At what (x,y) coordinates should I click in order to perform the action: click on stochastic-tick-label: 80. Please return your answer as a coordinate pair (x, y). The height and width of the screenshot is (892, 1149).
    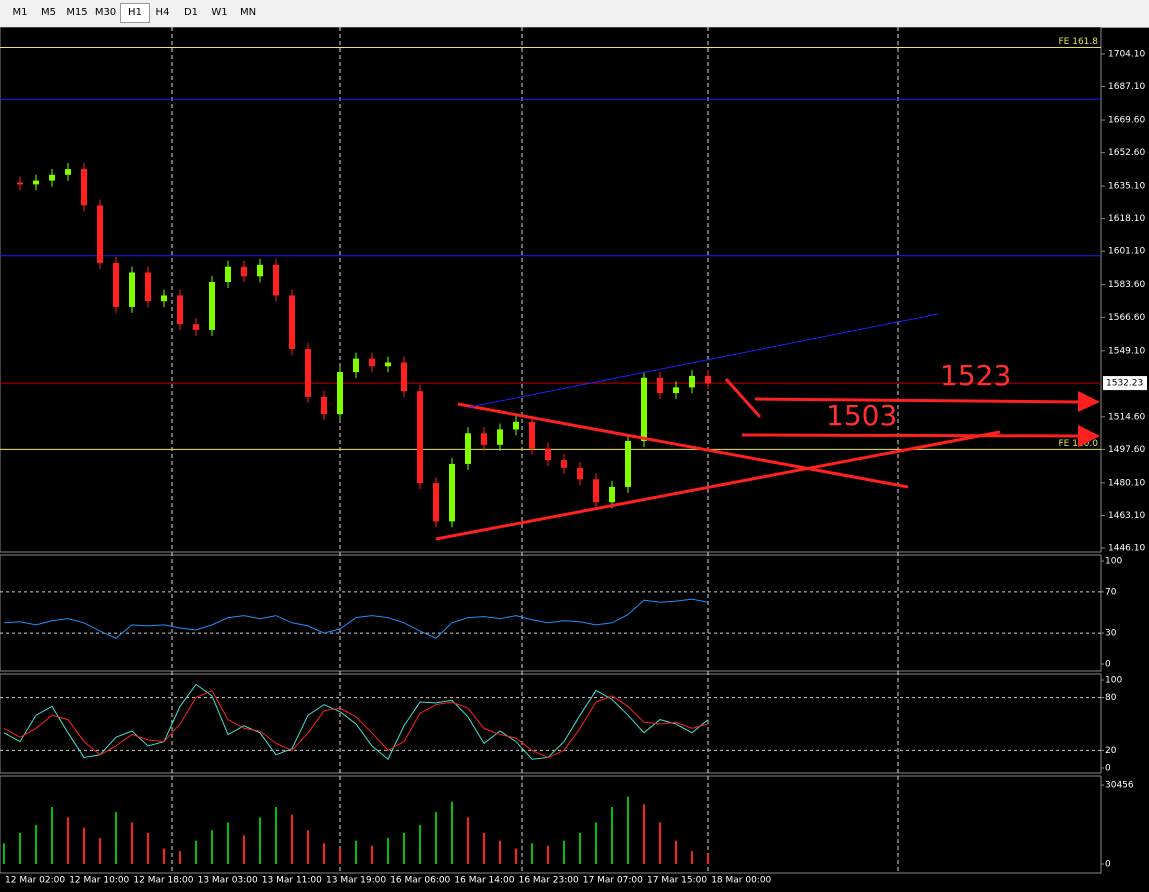
    Looking at the image, I should click on (1111, 698).